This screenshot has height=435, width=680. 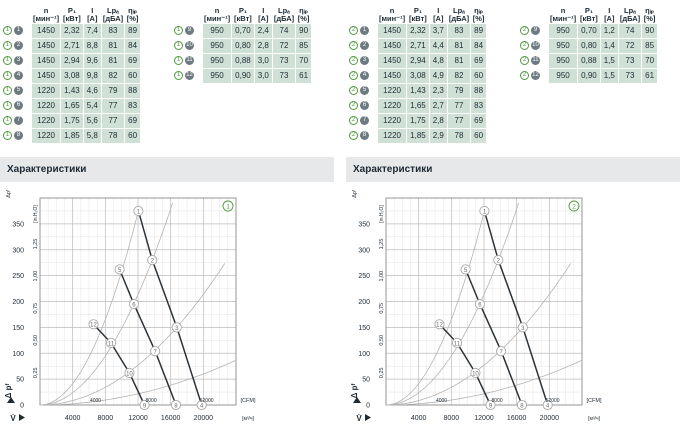 I want to click on y-tick-label: 50, so click(x=366, y=380).